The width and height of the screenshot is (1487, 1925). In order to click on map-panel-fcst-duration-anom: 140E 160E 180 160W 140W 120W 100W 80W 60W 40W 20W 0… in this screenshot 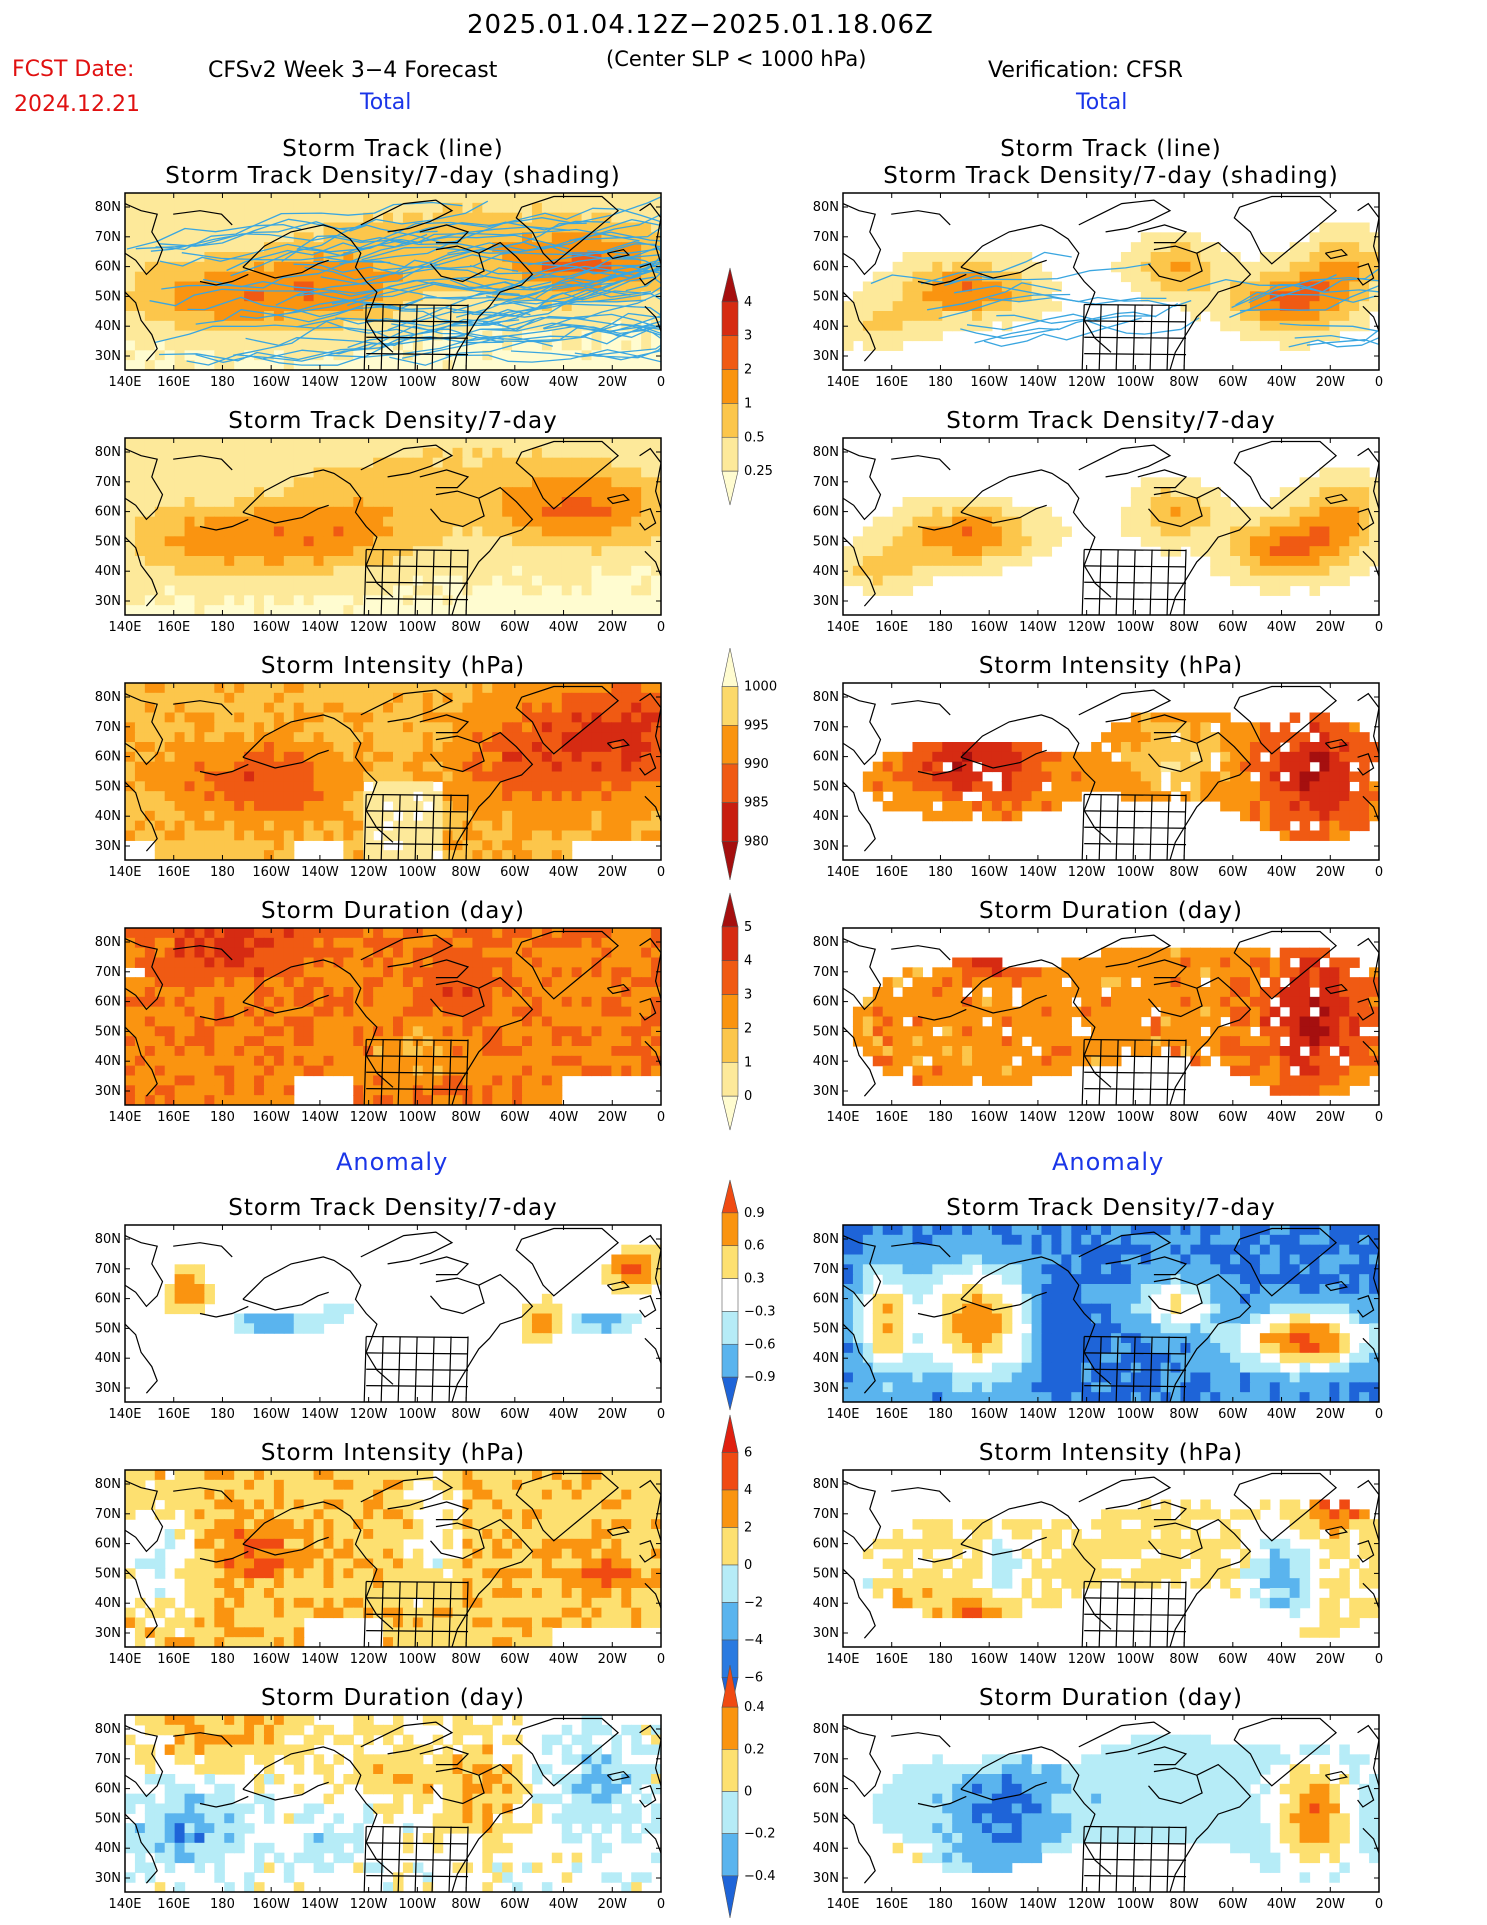, I will do `click(380, 1813)`.